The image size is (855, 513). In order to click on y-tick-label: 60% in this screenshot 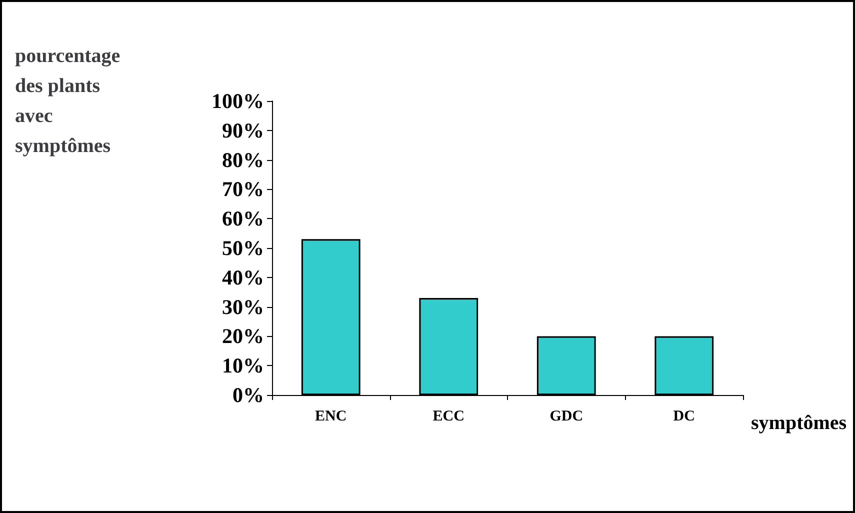, I will do `click(243, 218)`.